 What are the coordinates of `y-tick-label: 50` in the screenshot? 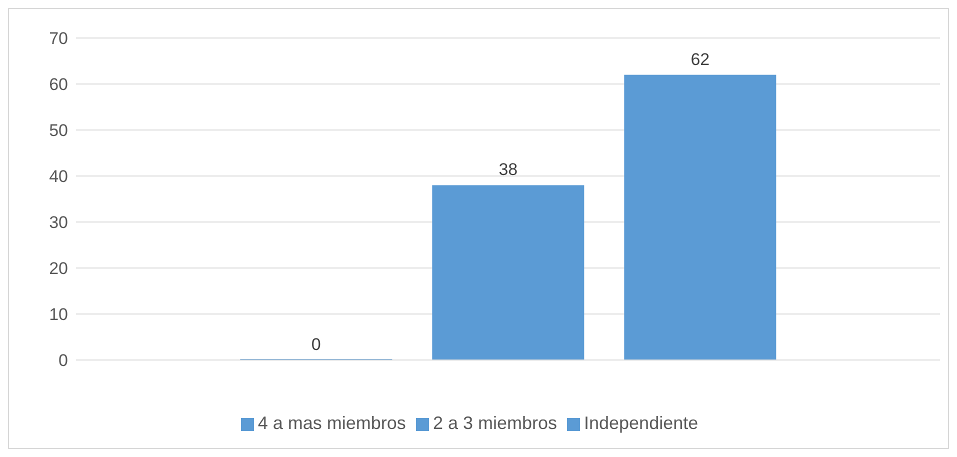 It's located at (58, 130).